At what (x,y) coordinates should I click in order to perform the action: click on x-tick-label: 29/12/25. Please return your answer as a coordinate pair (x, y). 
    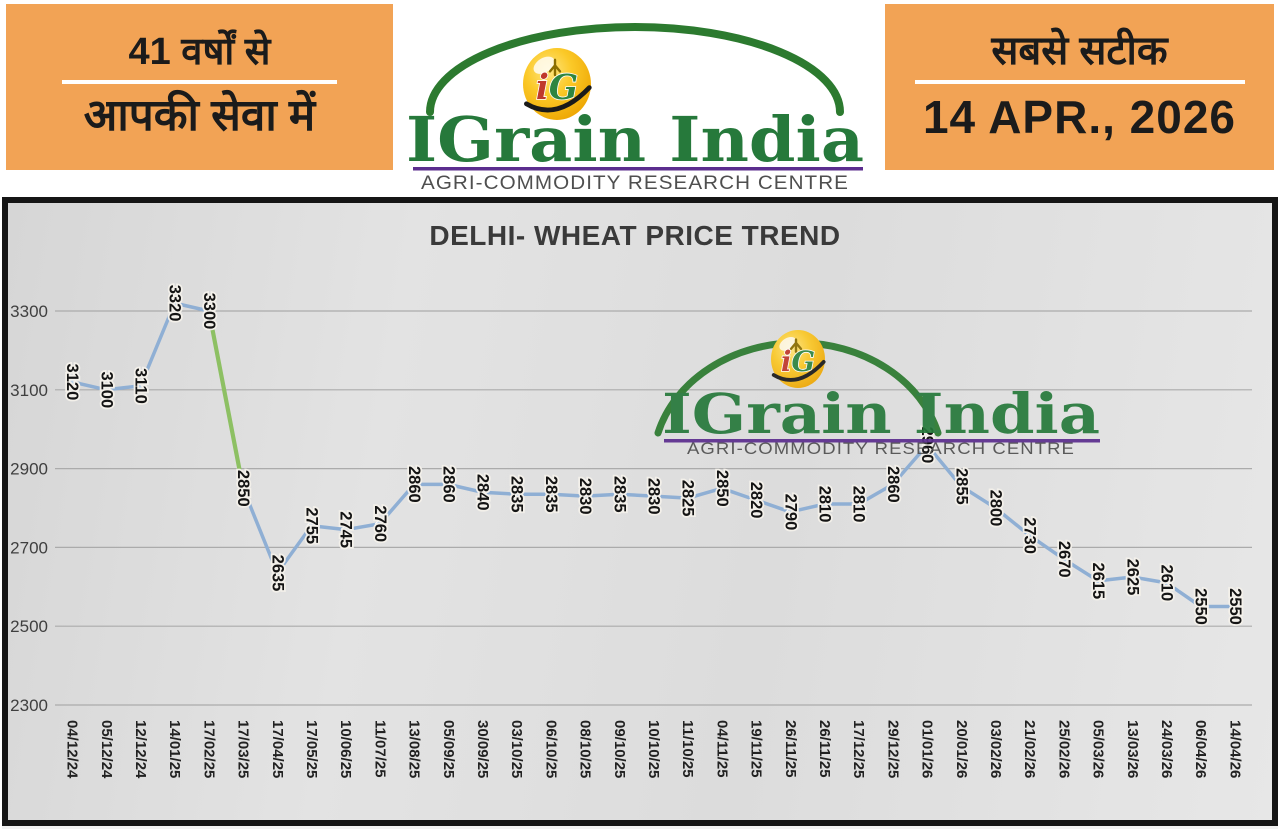
    Looking at the image, I should click on (892, 749).